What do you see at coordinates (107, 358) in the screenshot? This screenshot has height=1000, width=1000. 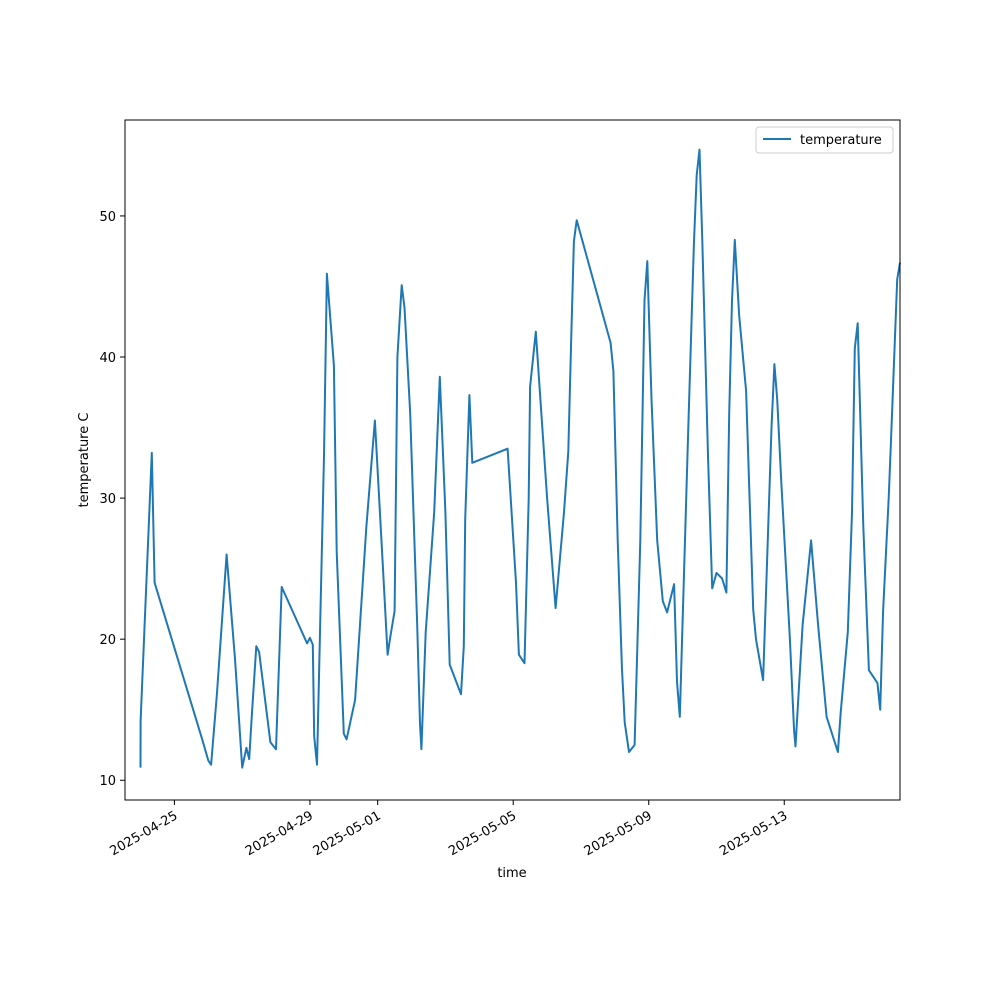 I see `y-tick-label: 40` at bounding box center [107, 358].